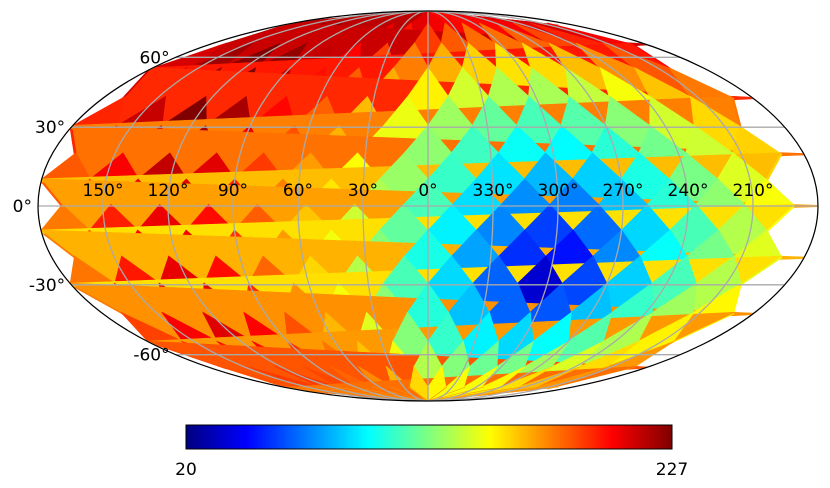 Image resolution: width=830 pixels, height=488 pixels. What do you see at coordinates (493, 191) in the screenshot?
I see `lon-tick-label: 330°` at bounding box center [493, 191].